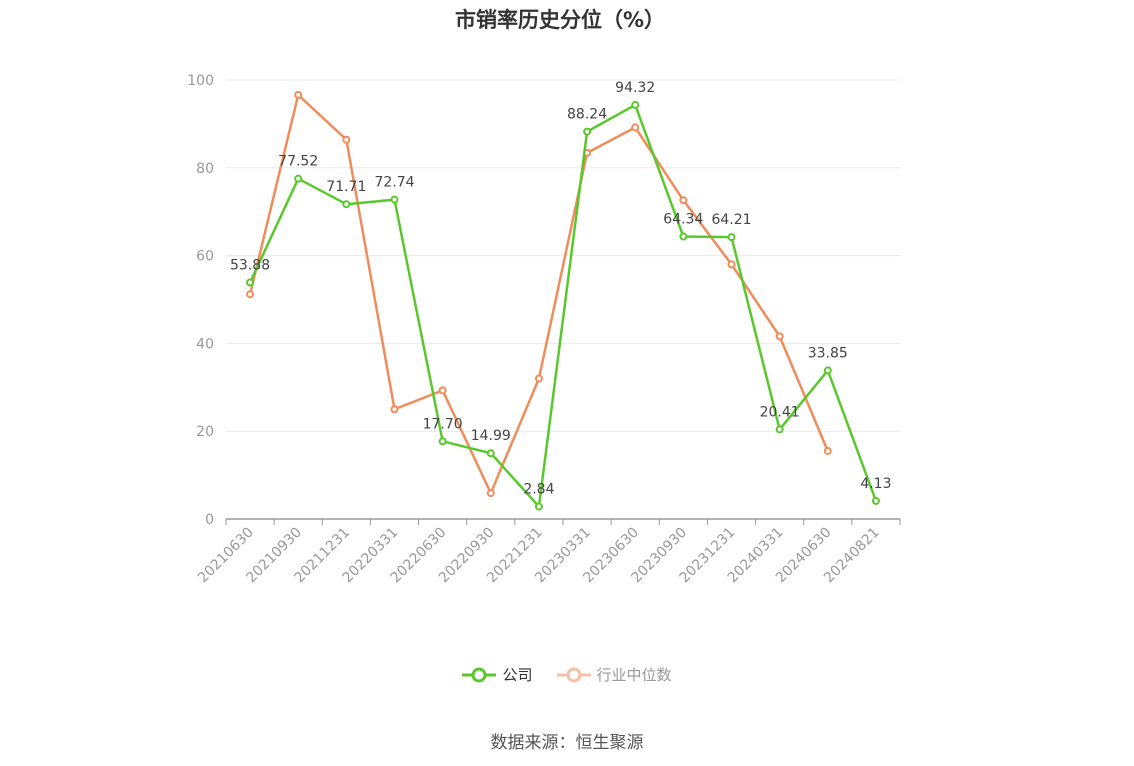 The height and width of the screenshot is (766, 1134). I want to click on company-data-label: 71.71, so click(346, 187).